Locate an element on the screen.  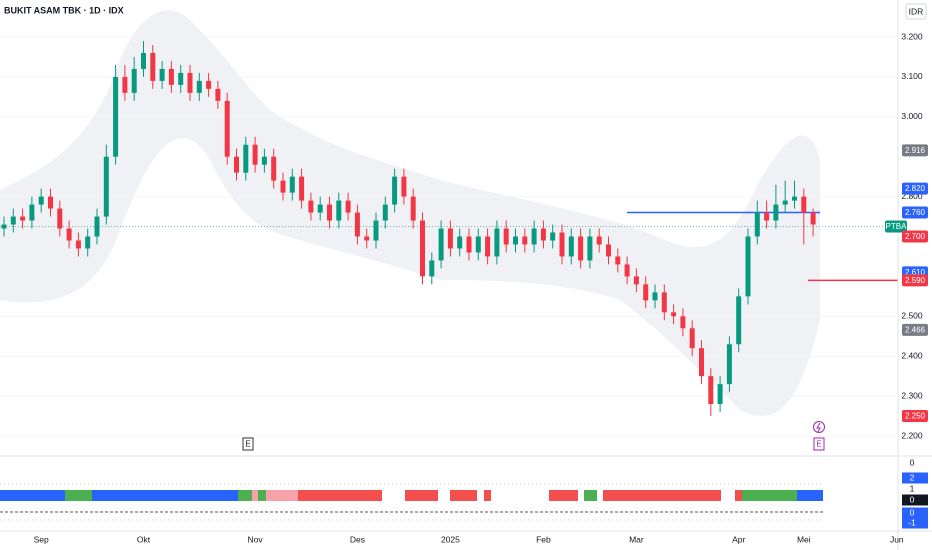
price-tag-label: 2.466 is located at coordinates (915, 329).